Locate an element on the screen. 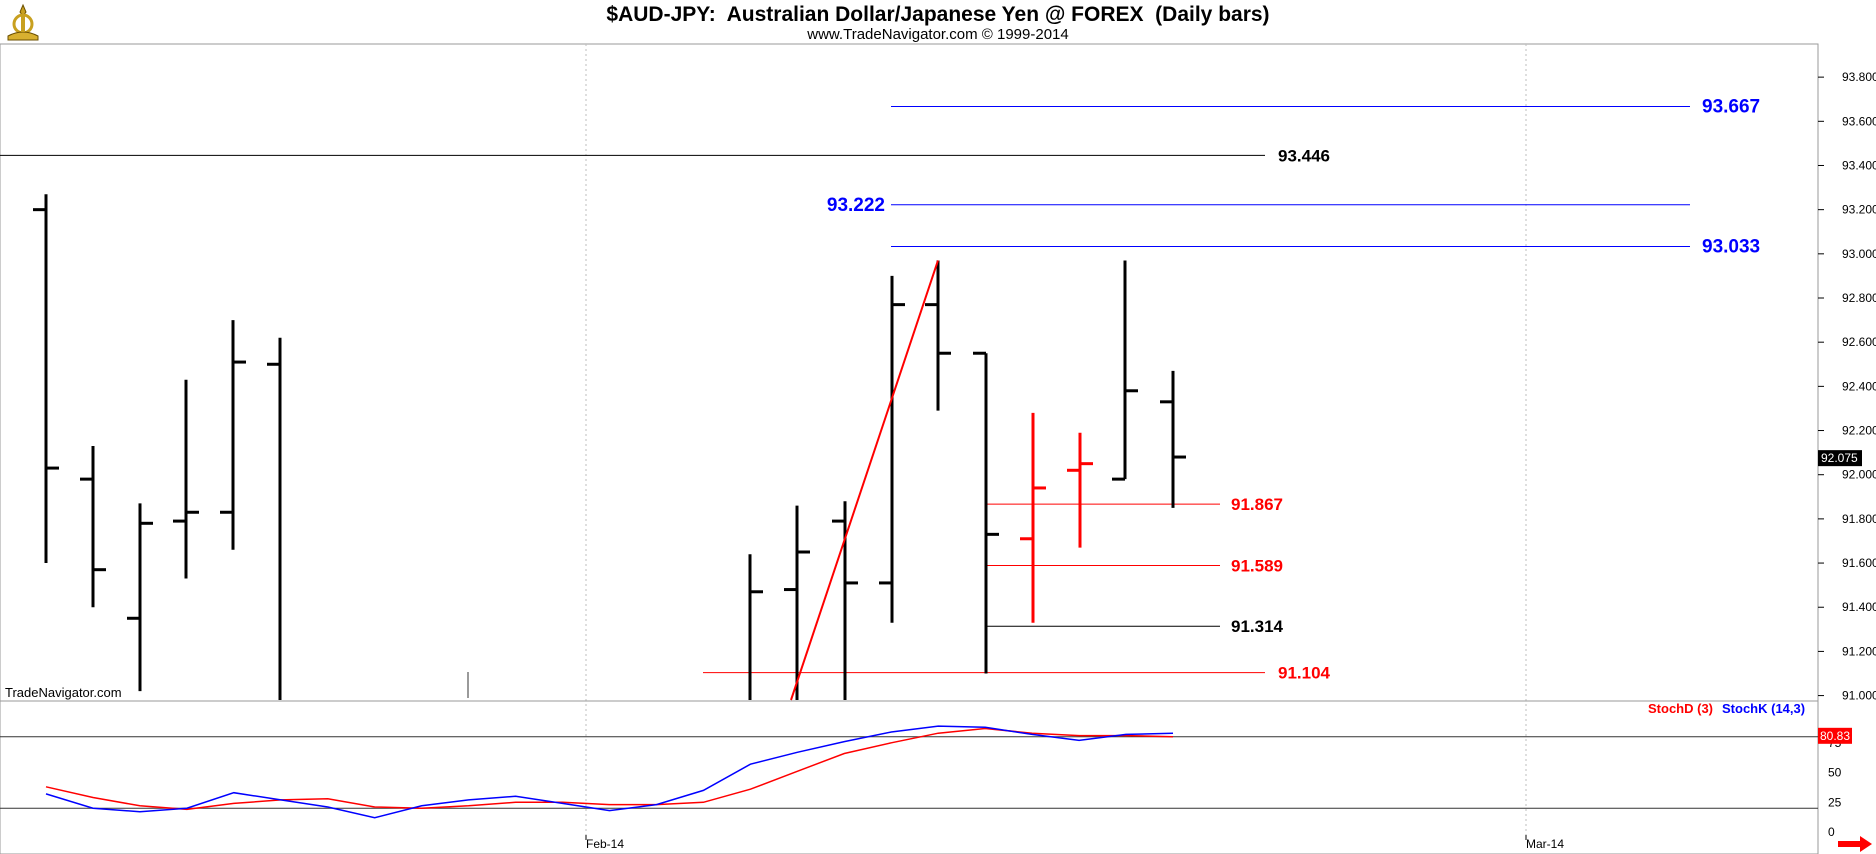 Image resolution: width=1876 pixels, height=854 pixels. trade-navigator-logo-icon is located at coordinates (23, 23).